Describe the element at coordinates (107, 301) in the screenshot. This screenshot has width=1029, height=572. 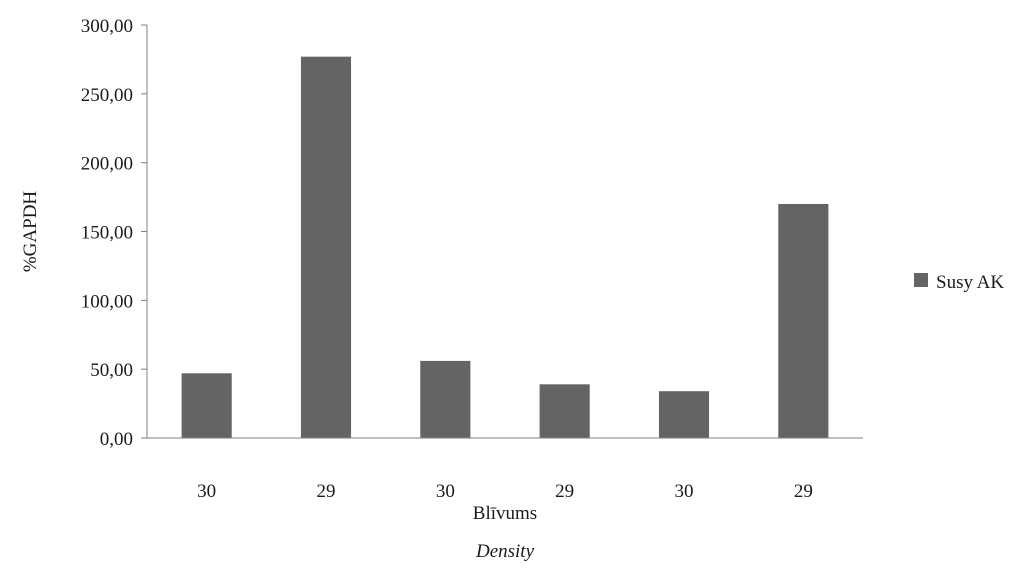
I see `y-tick-label: 100,00` at that location.